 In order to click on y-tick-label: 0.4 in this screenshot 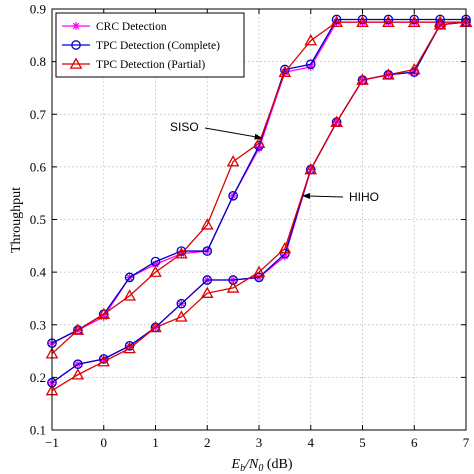, I will do `click(38, 272)`.